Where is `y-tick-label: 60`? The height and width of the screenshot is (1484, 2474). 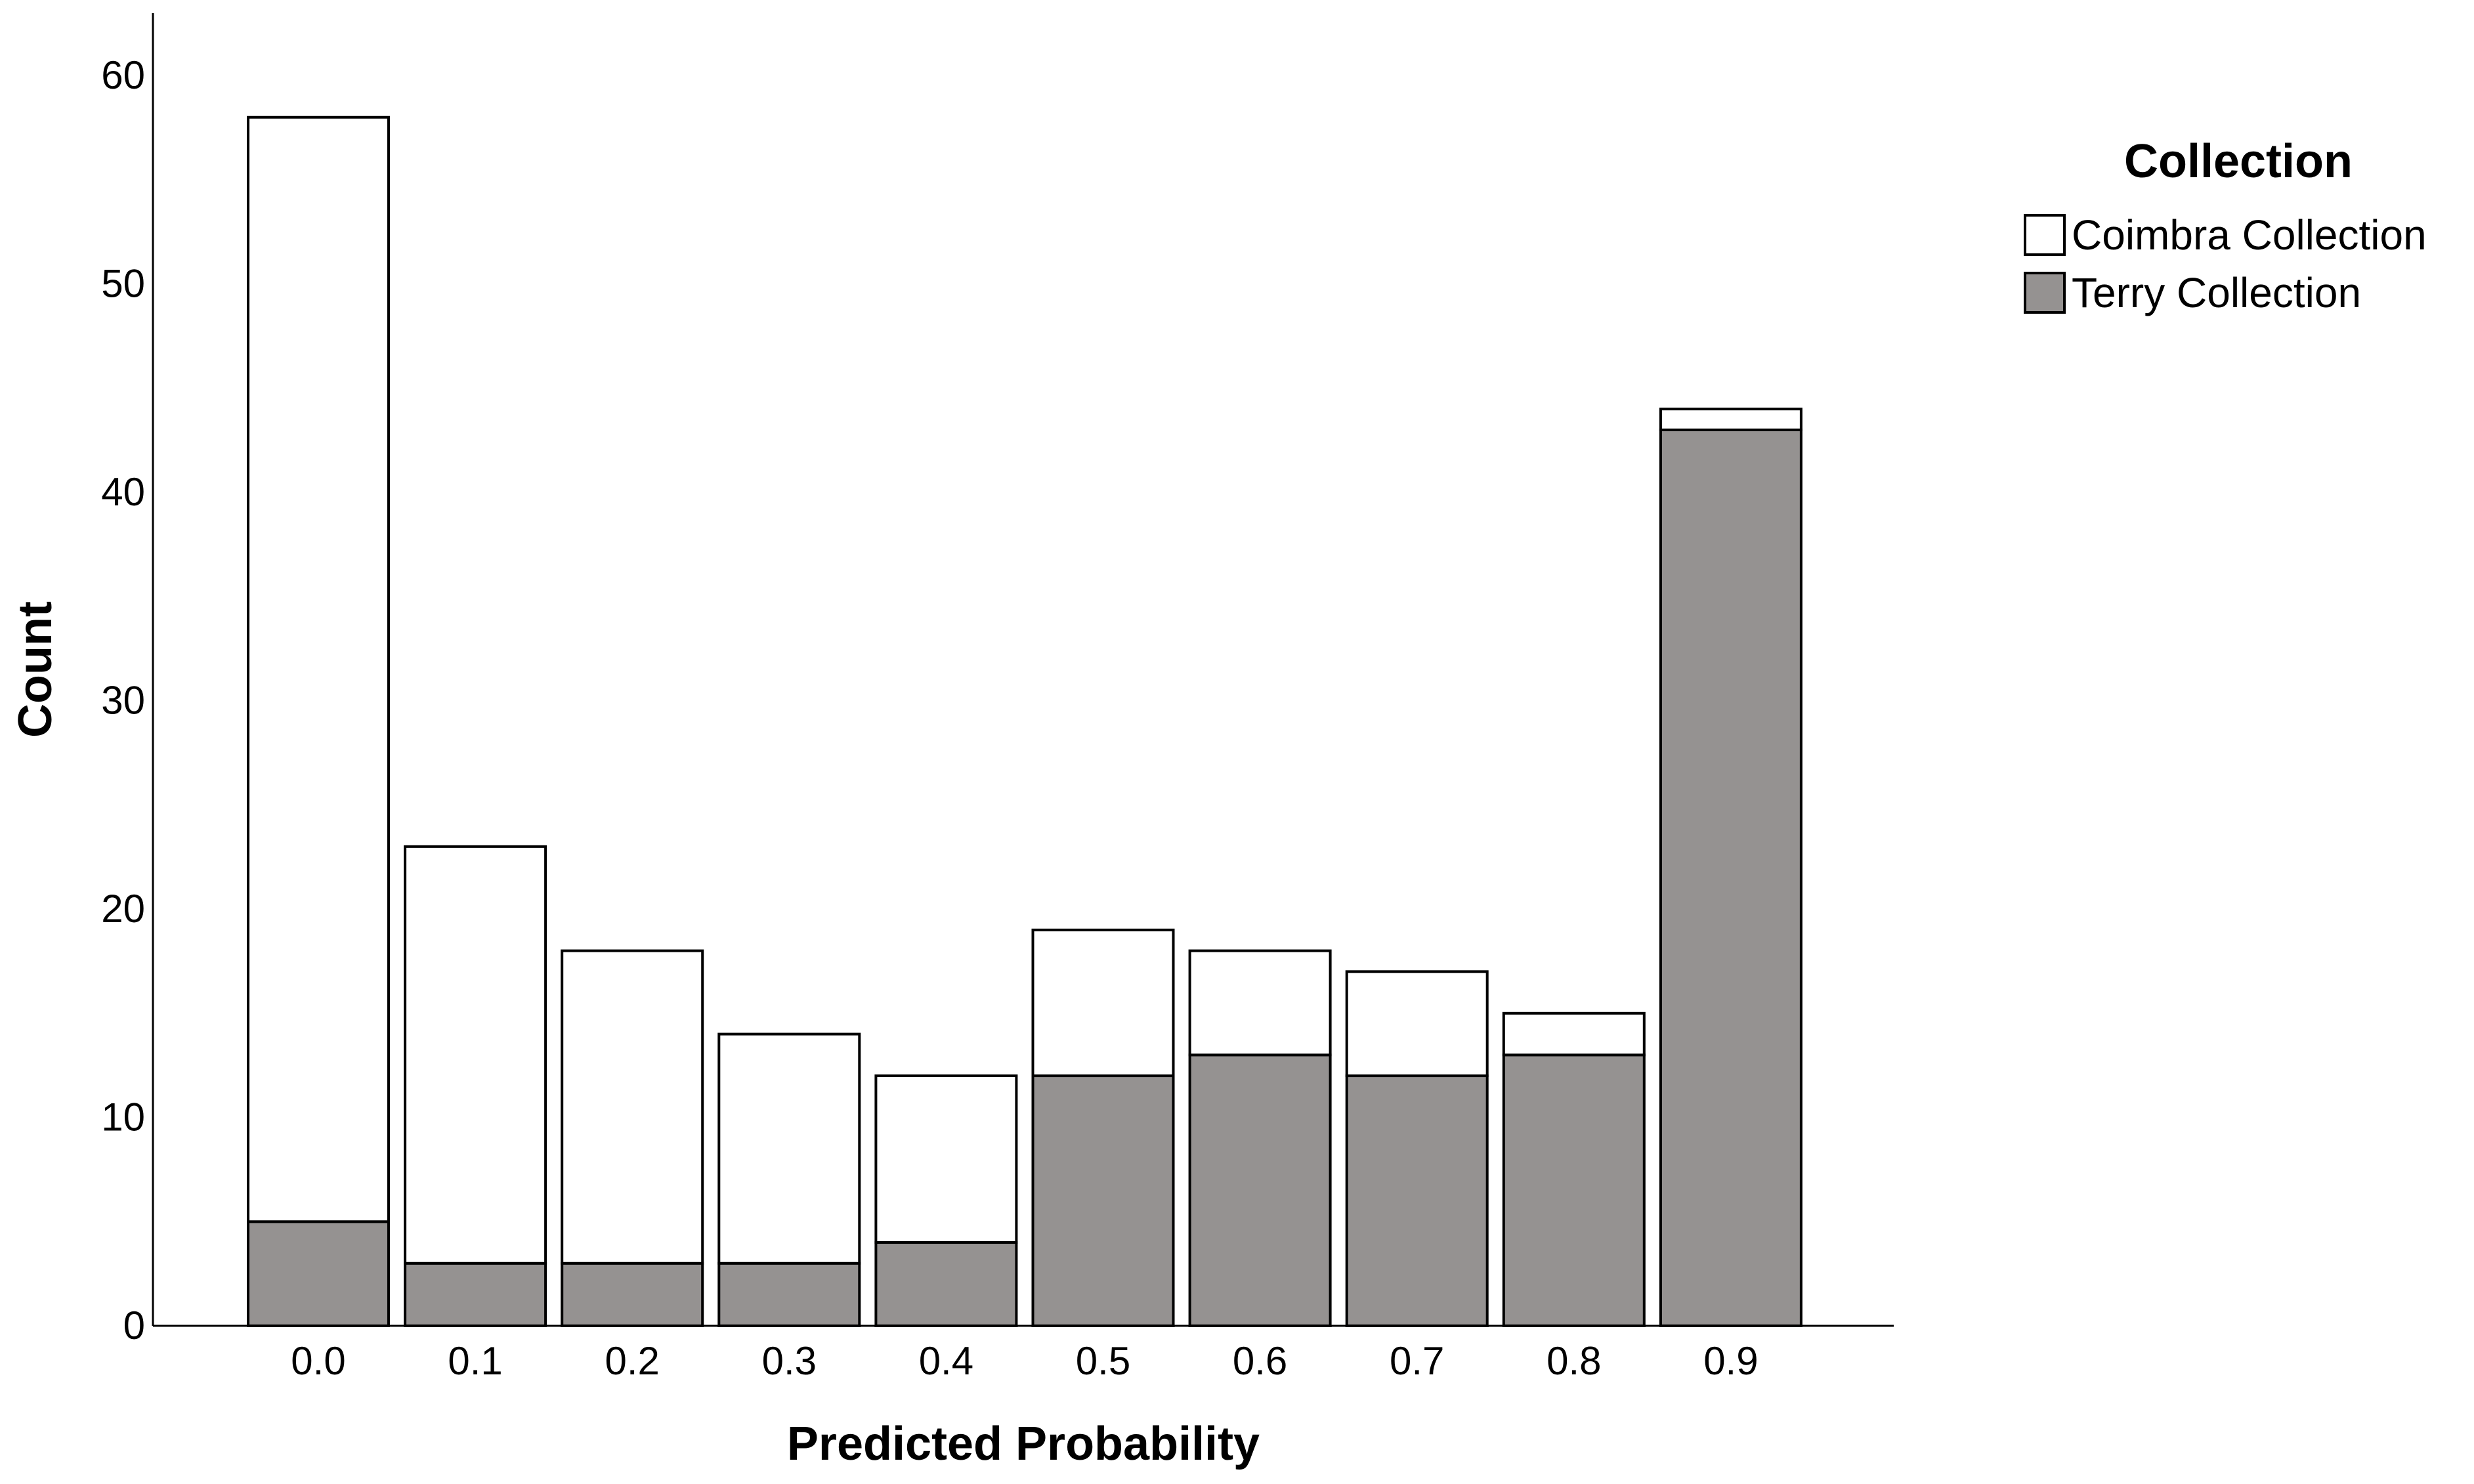 y-tick-label: 60 is located at coordinates (123, 75).